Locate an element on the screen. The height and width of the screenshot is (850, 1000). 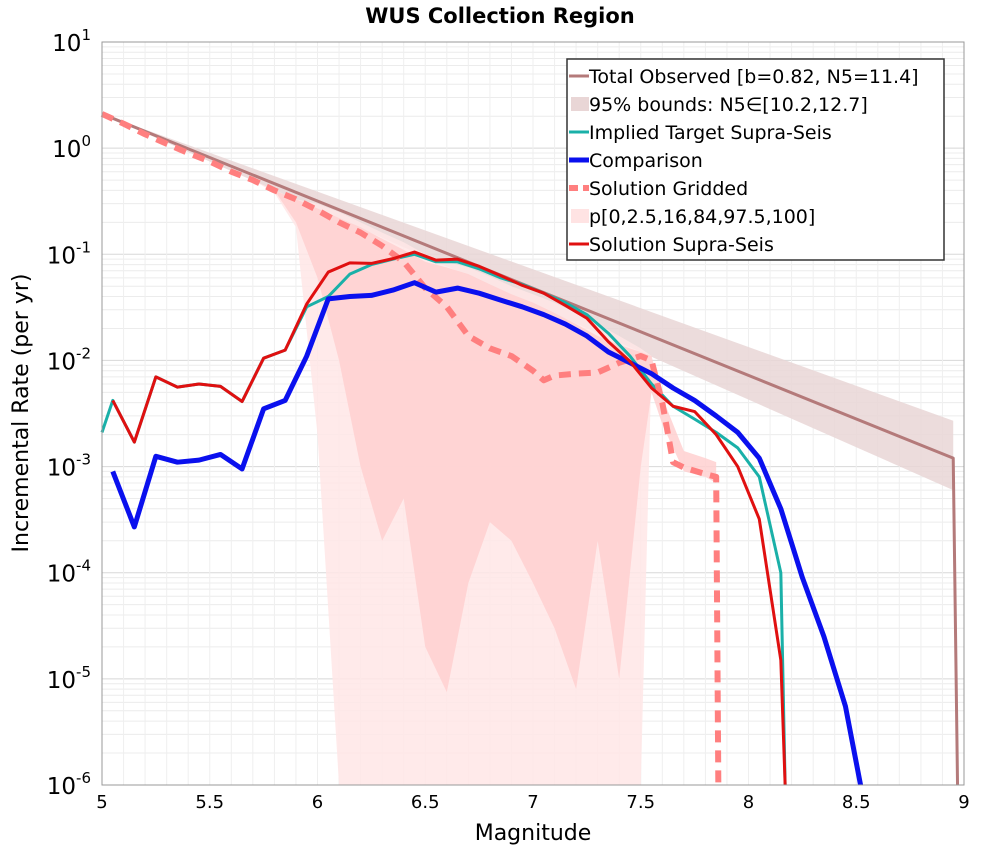
legend-label: Implied Target Supra-Seis is located at coordinates (710, 133).